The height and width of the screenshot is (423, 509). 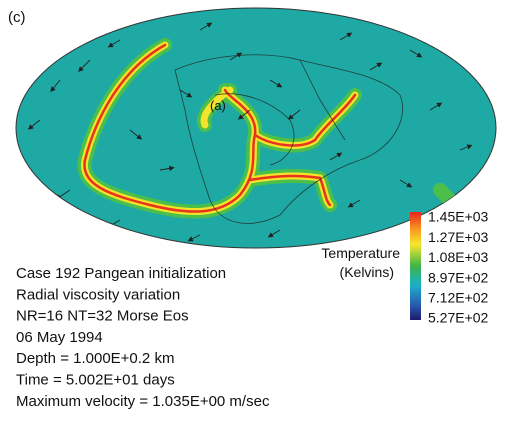 I want to click on info-line: Case 192 Pangean initialization, so click(x=121, y=273).